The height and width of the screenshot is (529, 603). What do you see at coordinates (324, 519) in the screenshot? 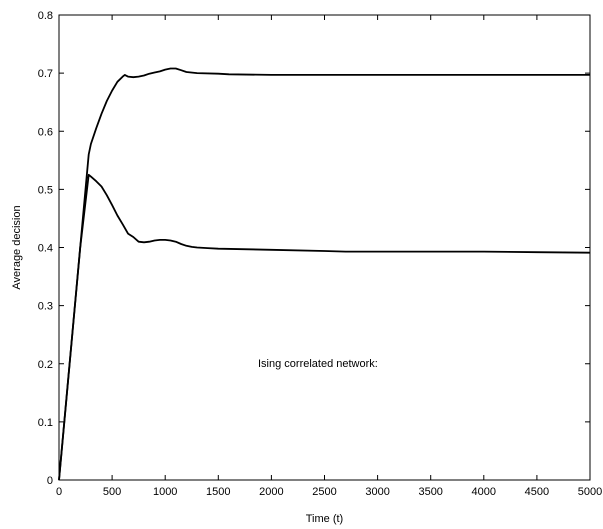
I see `x-axis-label: Time (t)` at bounding box center [324, 519].